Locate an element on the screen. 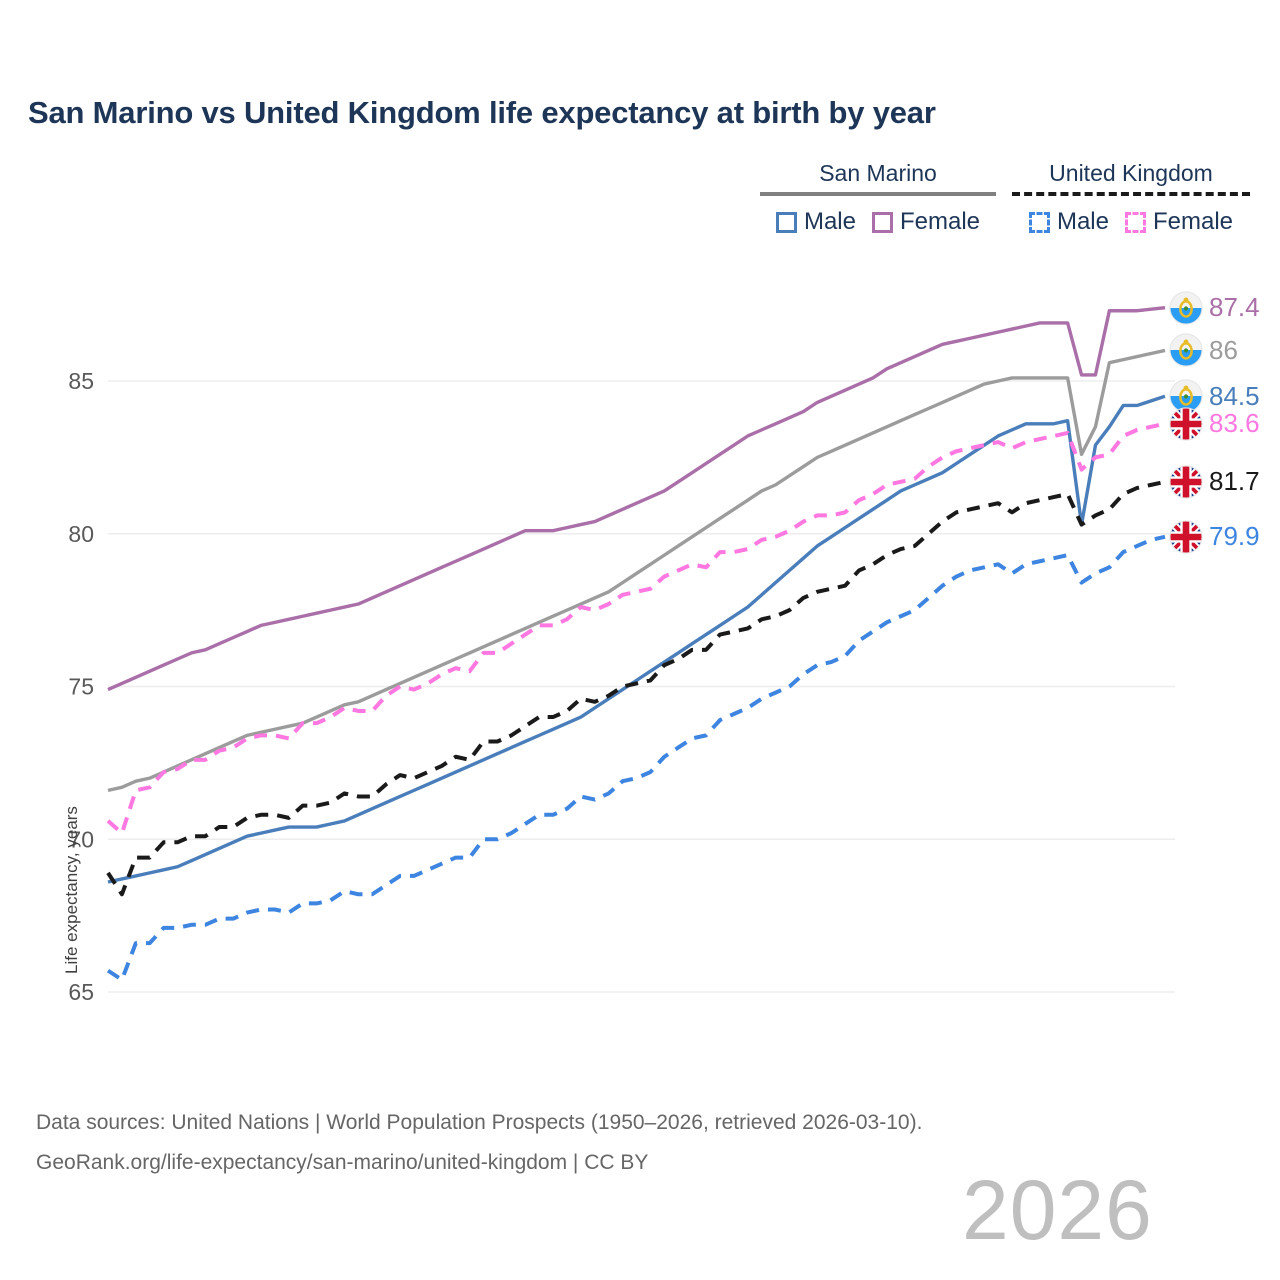 This screenshot has height=1280, width=1280. y-axis-tick-label: 65 is located at coordinates (81, 992).